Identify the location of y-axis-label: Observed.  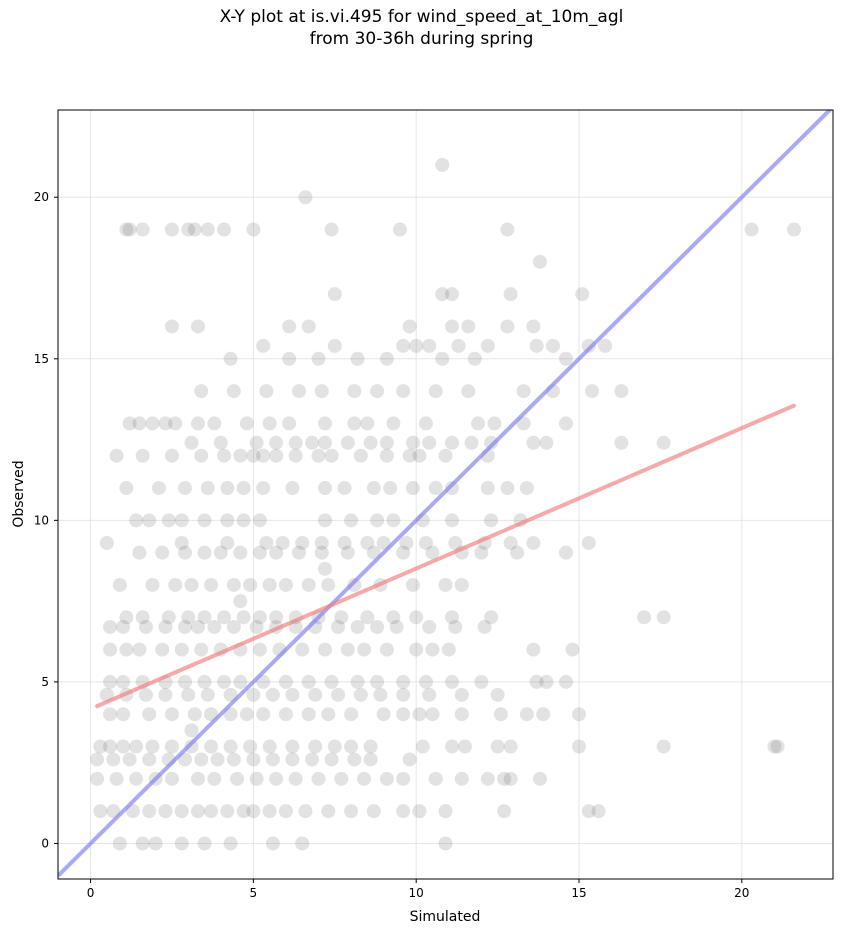
(19, 493).